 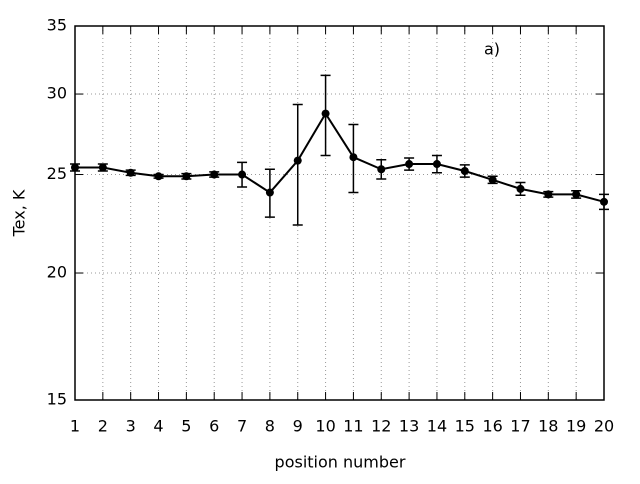 What do you see at coordinates (325, 426) in the screenshot?
I see `x-tick-label: 10` at bounding box center [325, 426].